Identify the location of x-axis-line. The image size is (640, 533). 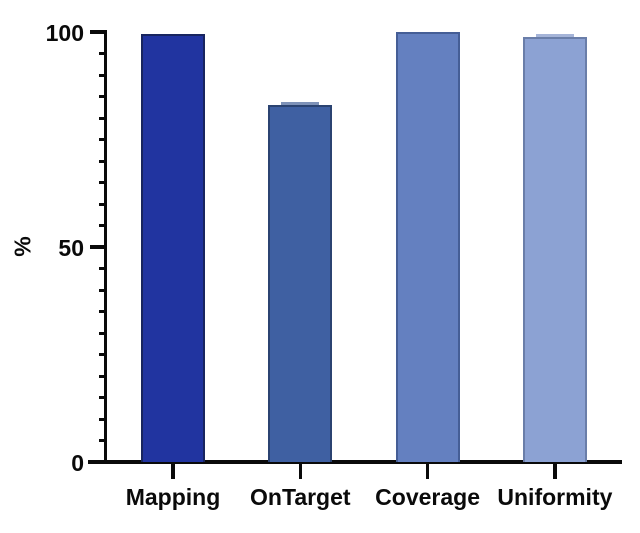
(355, 462).